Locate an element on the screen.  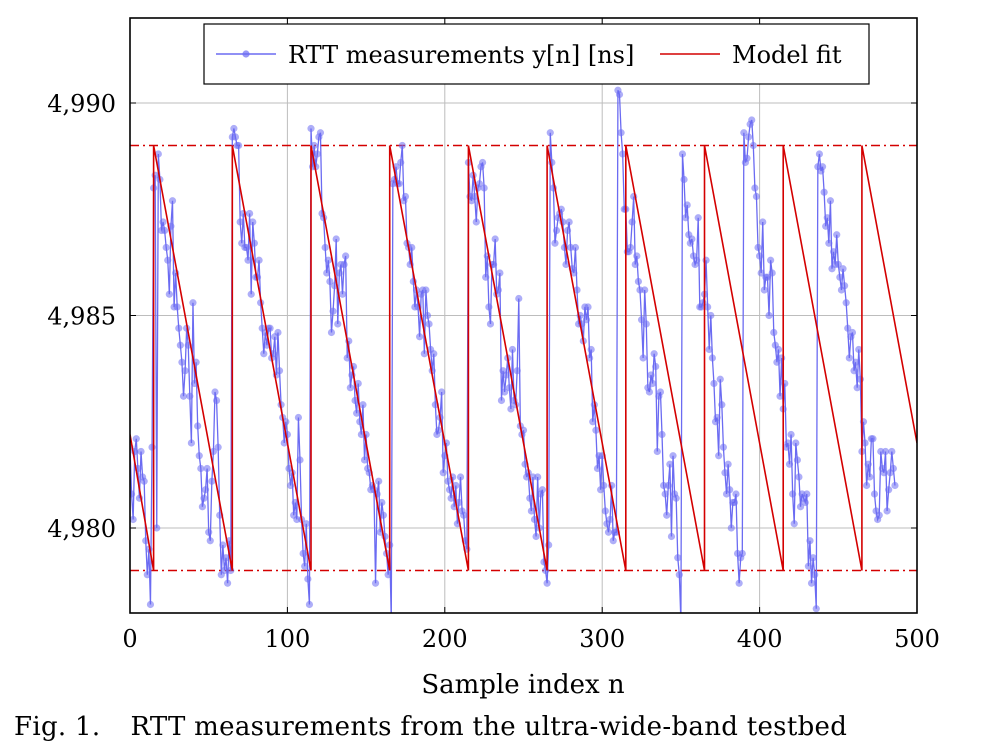
x-tick-label: 0 is located at coordinates (129, 639).